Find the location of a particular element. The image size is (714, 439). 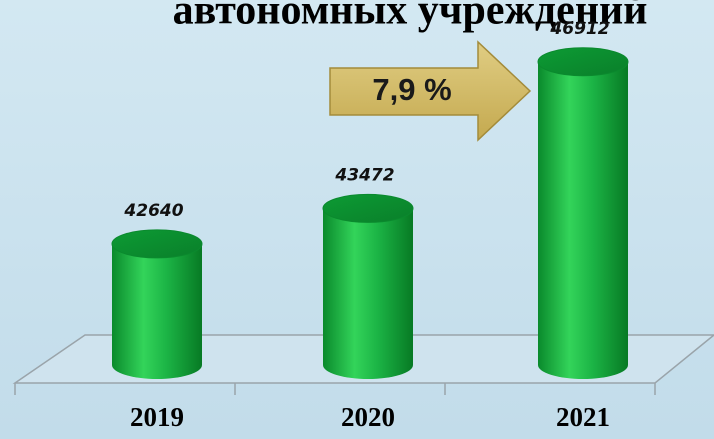

value-label: 43472 is located at coordinates (364, 175).